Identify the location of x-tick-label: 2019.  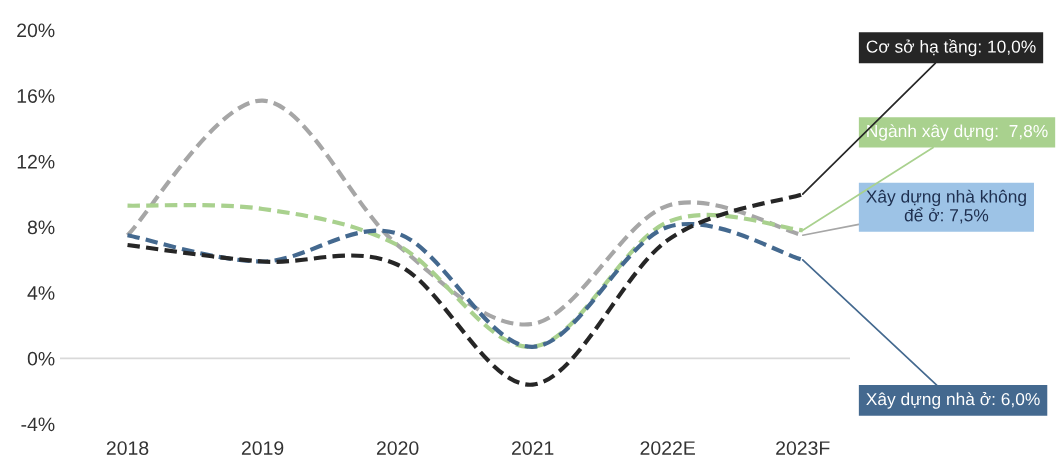
(262, 448).